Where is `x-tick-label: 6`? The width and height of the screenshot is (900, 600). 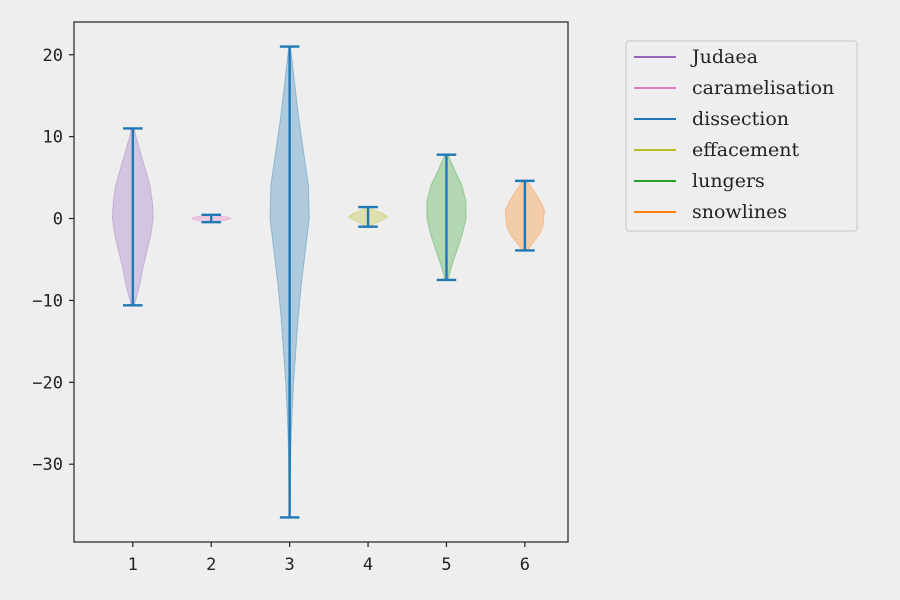 x-tick-label: 6 is located at coordinates (525, 565).